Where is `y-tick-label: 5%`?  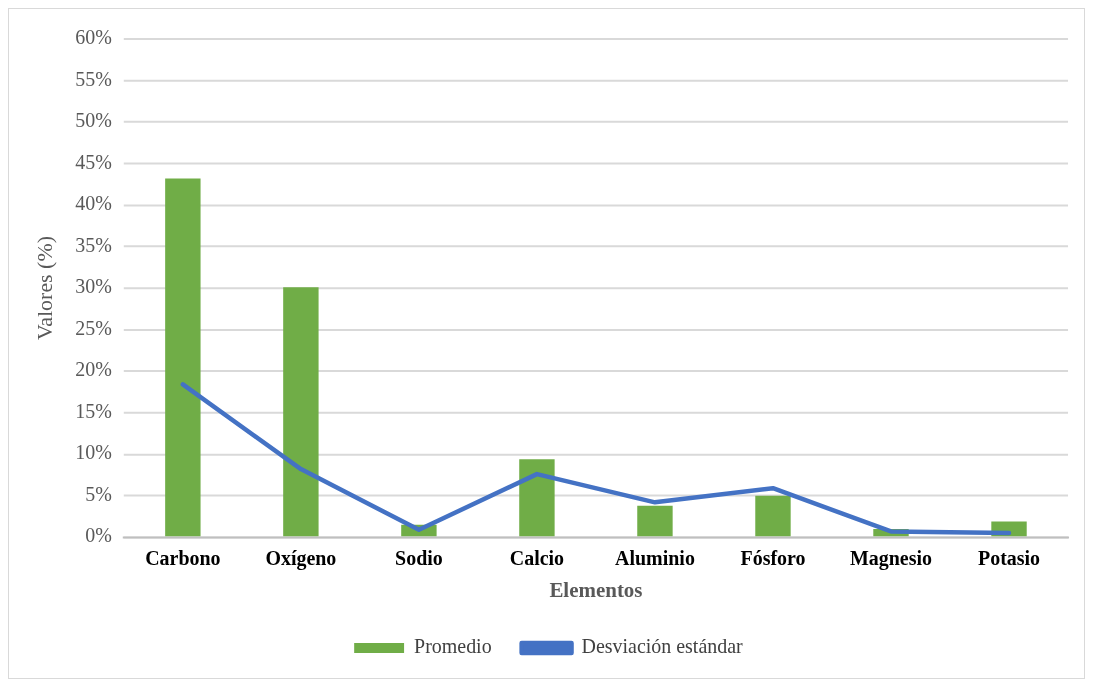 y-tick-label: 5% is located at coordinates (98, 493).